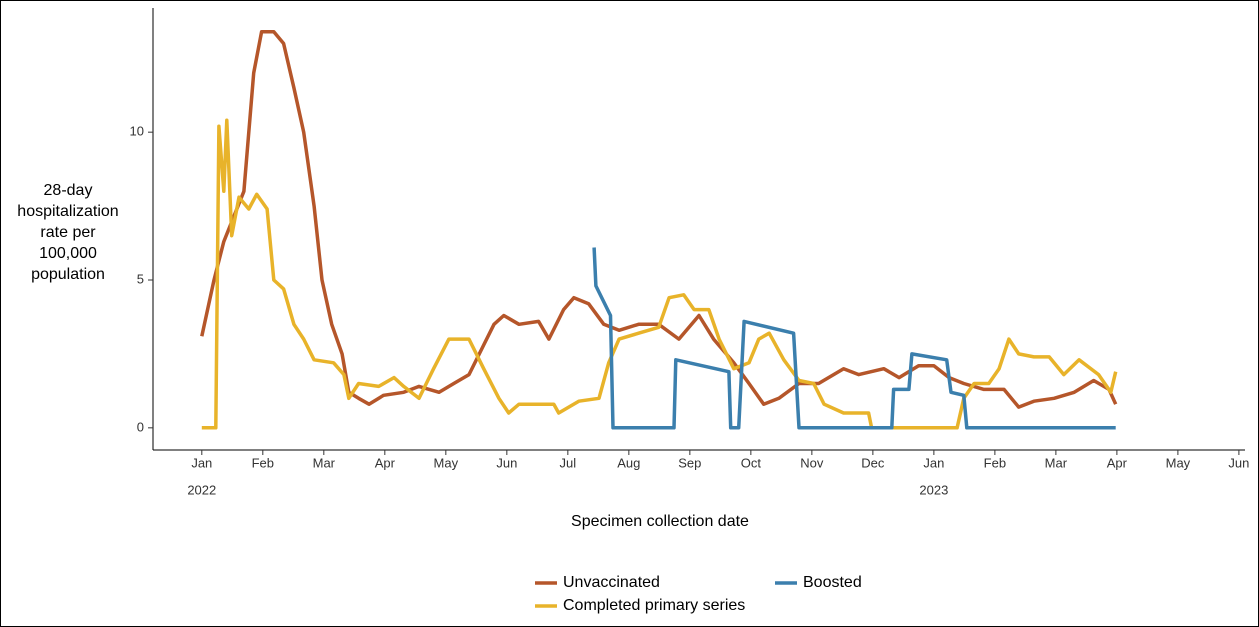 Image resolution: width=1259 pixels, height=627 pixels. I want to click on y-axis-title: 100,000, so click(68, 253).